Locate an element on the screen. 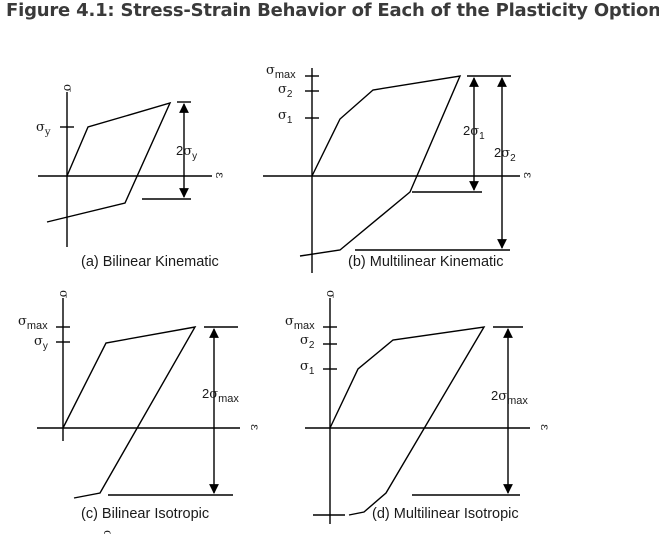 This screenshot has height=534, width=659. two-sigma-2-label: 2σ2 is located at coordinates (505, 154).